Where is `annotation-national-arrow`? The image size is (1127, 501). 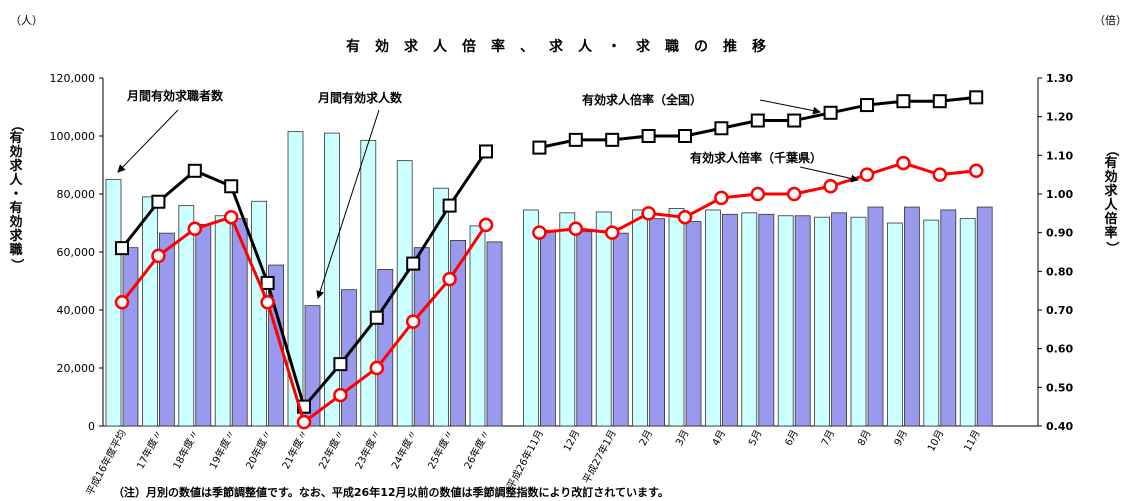
annotation-national-arrow is located at coordinates (790, 107).